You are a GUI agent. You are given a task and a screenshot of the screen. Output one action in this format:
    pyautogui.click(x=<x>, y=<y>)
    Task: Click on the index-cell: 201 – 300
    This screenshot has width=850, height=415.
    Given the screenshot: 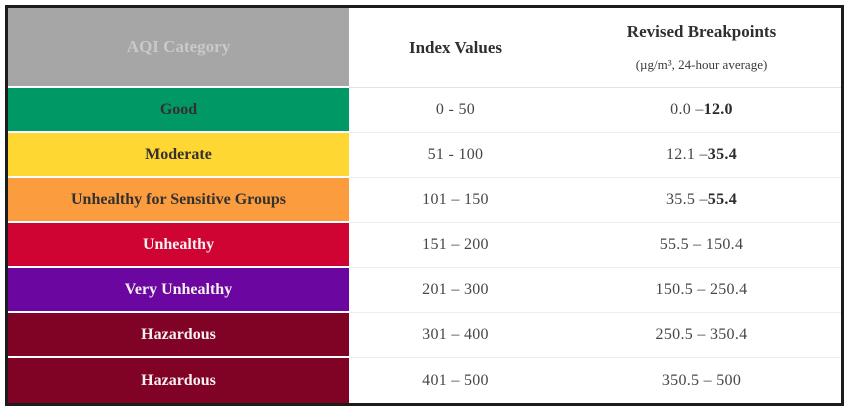 What is the action you would take?
    pyautogui.click(x=455, y=290)
    